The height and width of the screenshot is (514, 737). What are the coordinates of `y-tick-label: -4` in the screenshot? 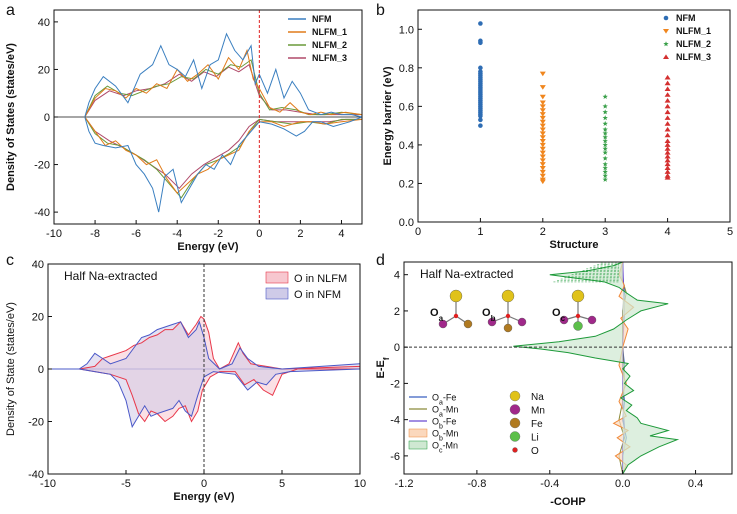 It's located at (395, 421).